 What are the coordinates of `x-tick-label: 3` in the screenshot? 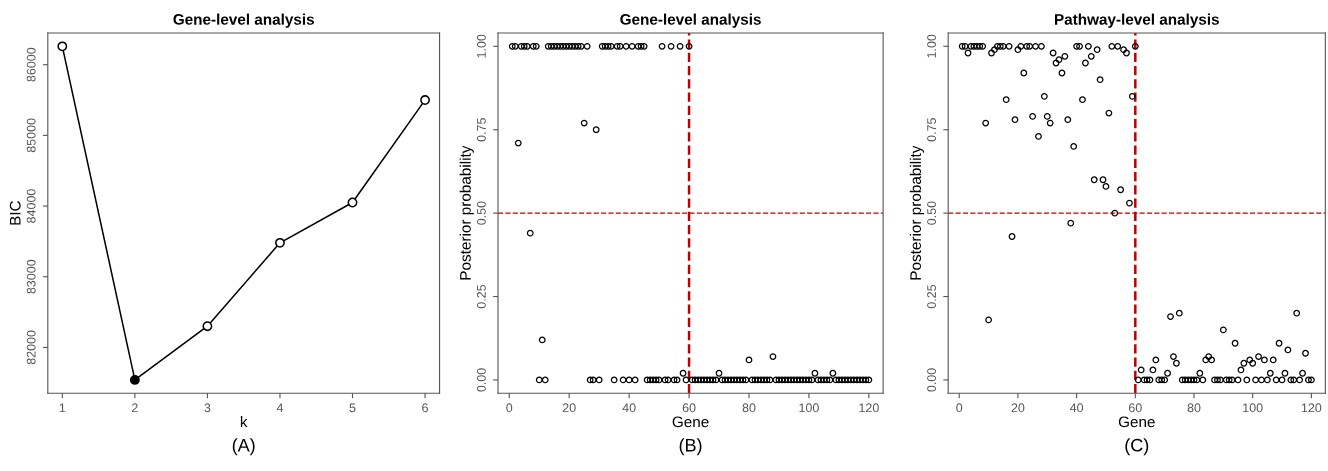 It's located at (207, 408).